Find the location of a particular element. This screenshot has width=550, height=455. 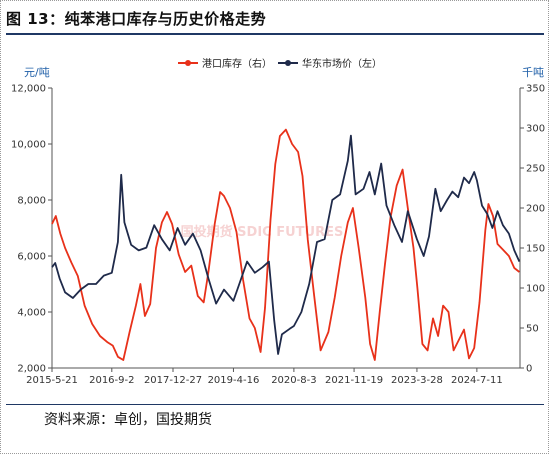

right-tick-label: 100 is located at coordinates (535, 289).